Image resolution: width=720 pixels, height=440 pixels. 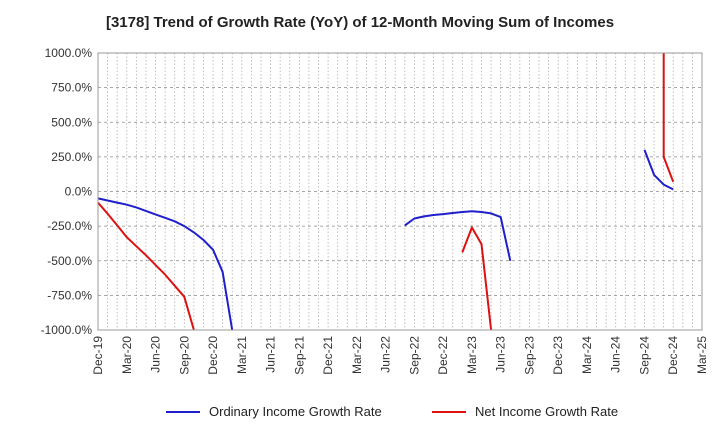 What do you see at coordinates (547, 411) in the screenshot?
I see `legend-label-net-income: Net Income Growth Rate` at bounding box center [547, 411].